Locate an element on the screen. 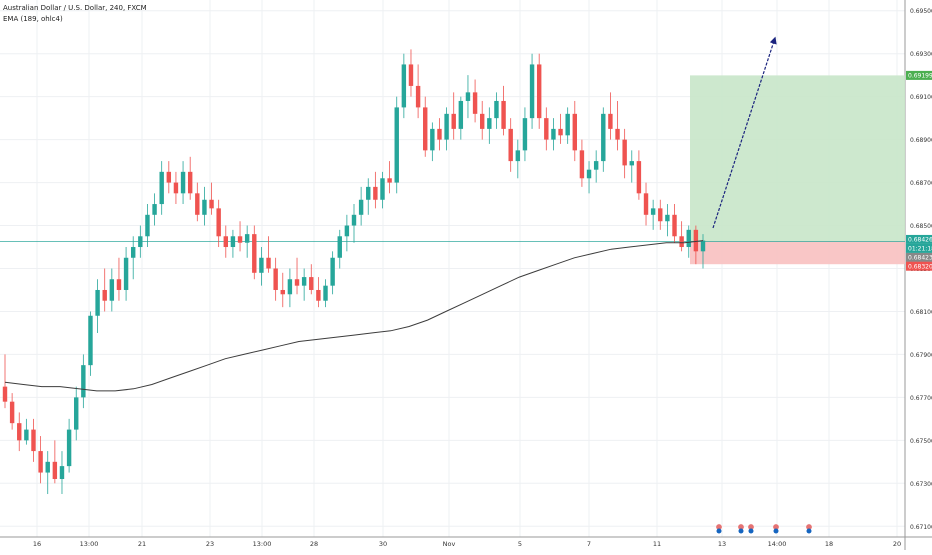 This screenshot has height=555, width=932. x-tick-label: 16 is located at coordinates (37, 544).